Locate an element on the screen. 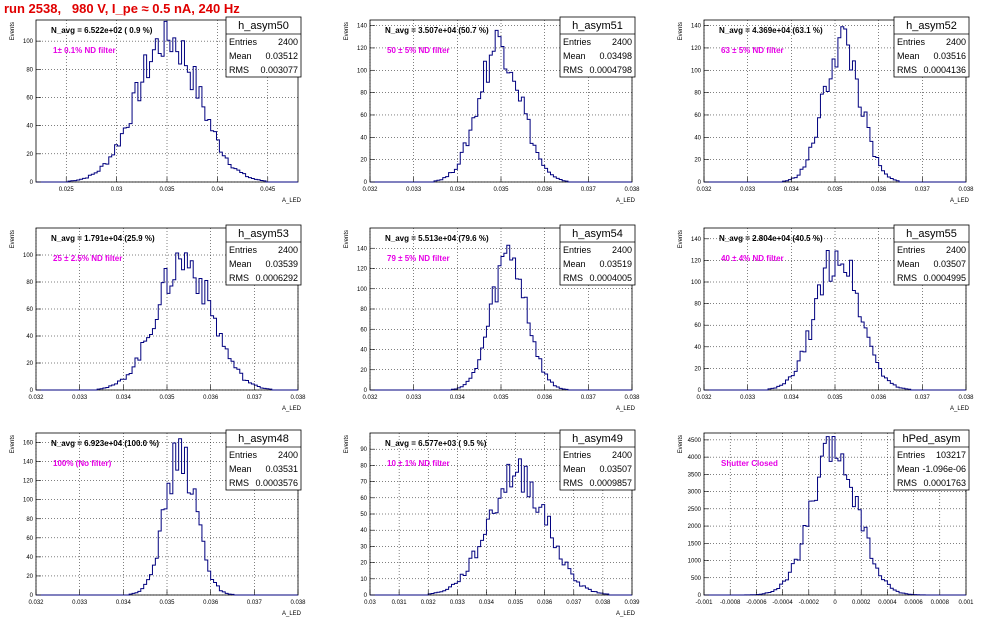 The image size is (996, 622). x-tick-label: 0.0006 is located at coordinates (913, 603).